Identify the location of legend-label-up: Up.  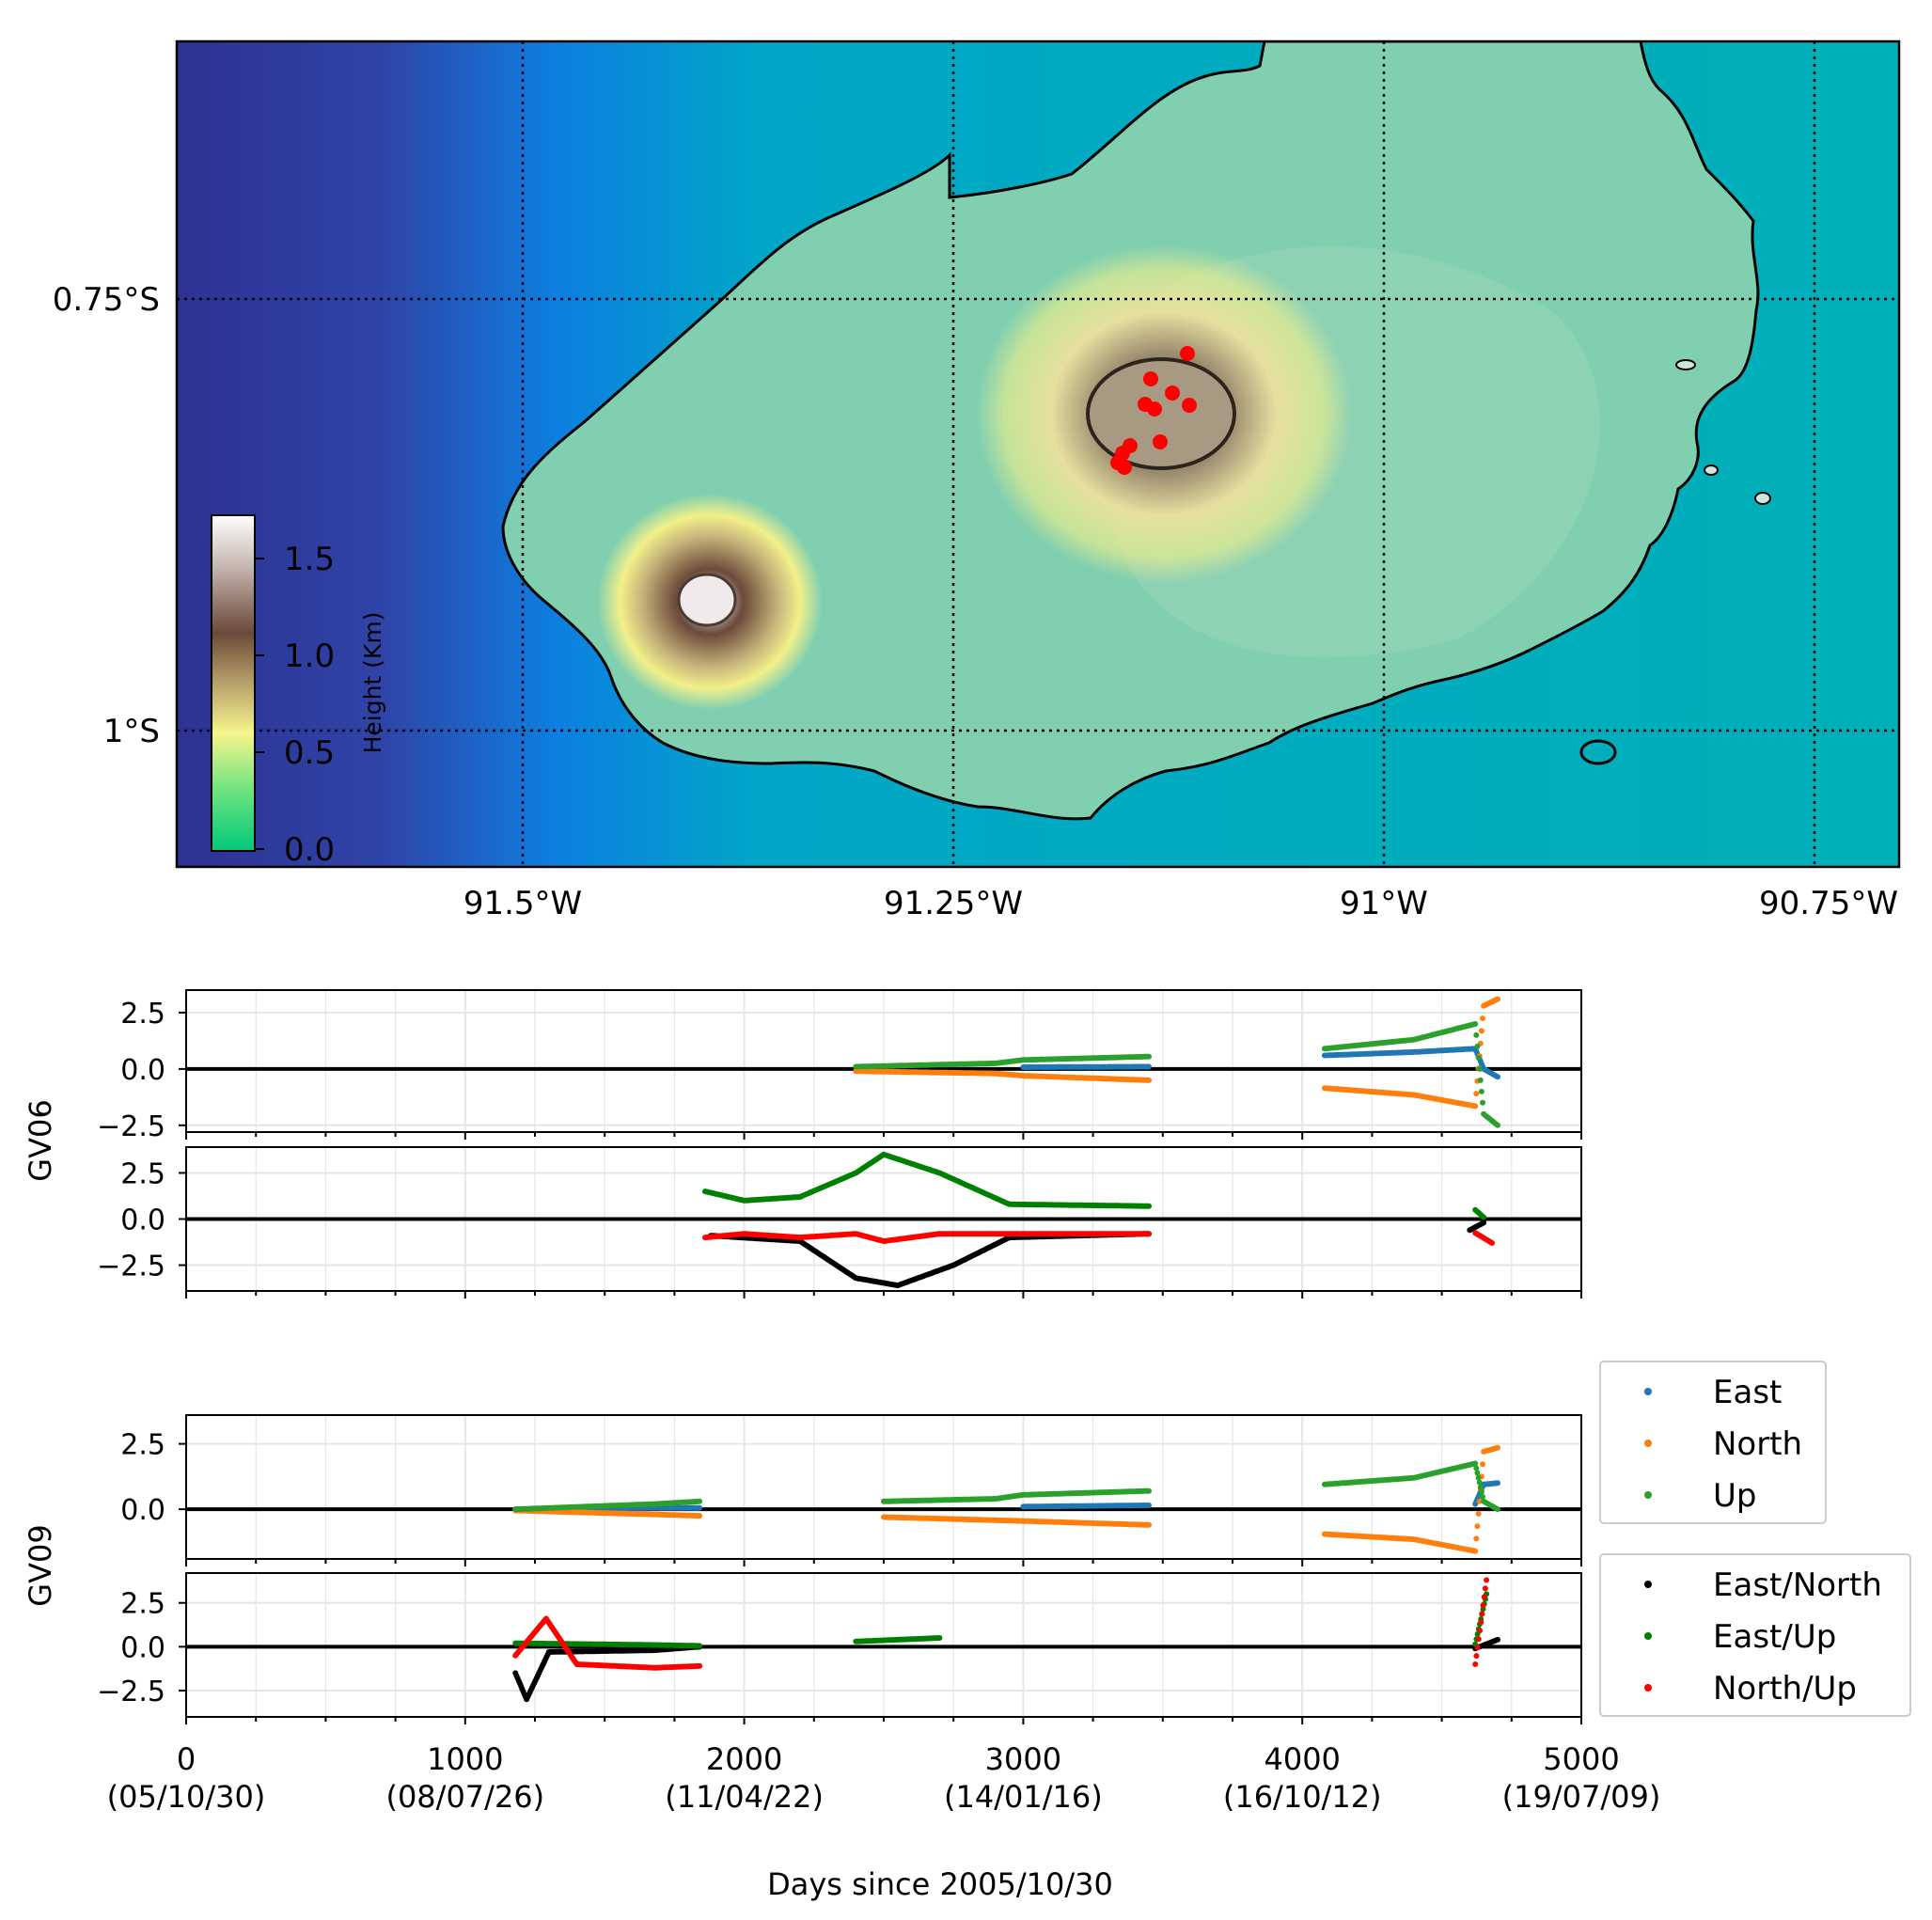
(1735, 1496).